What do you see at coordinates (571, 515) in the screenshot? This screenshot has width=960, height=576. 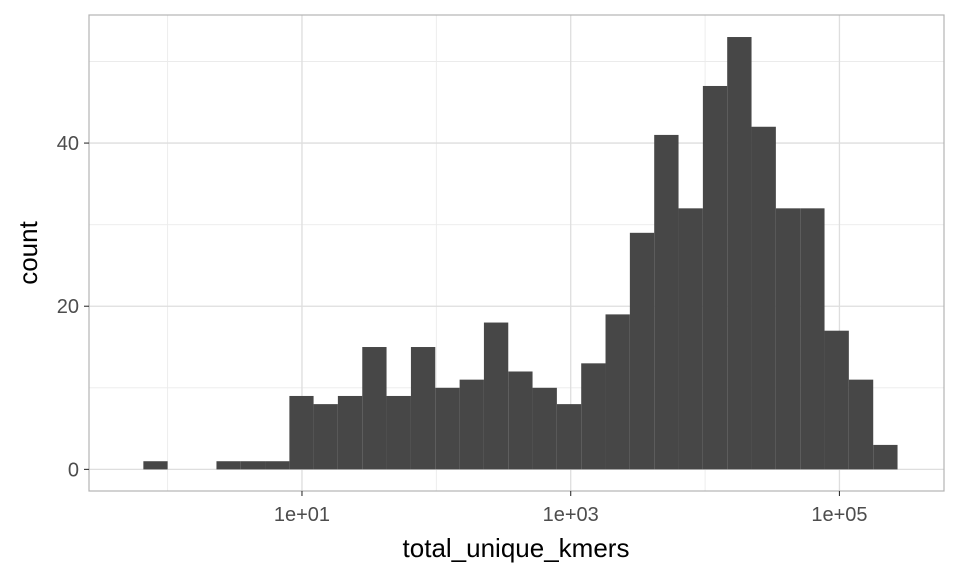 I see `x-tick-label: 1e+03` at bounding box center [571, 515].